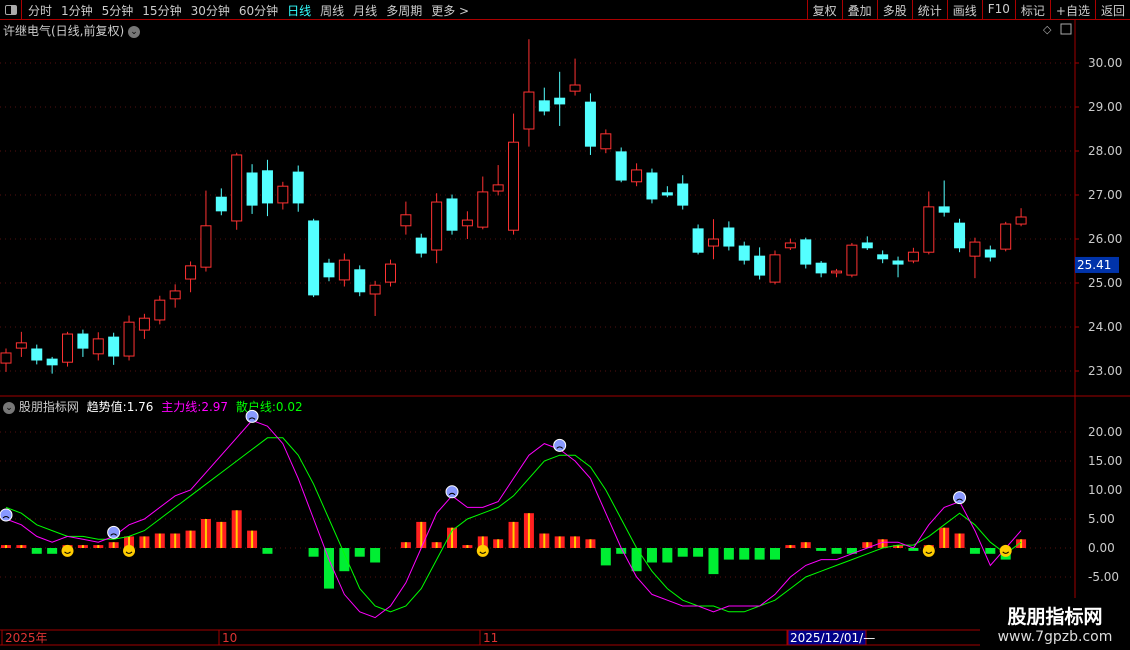 The image size is (1130, 650). Describe the element at coordinates (1047, 29) in the screenshot. I see `diamond-icon: ◇` at that location.